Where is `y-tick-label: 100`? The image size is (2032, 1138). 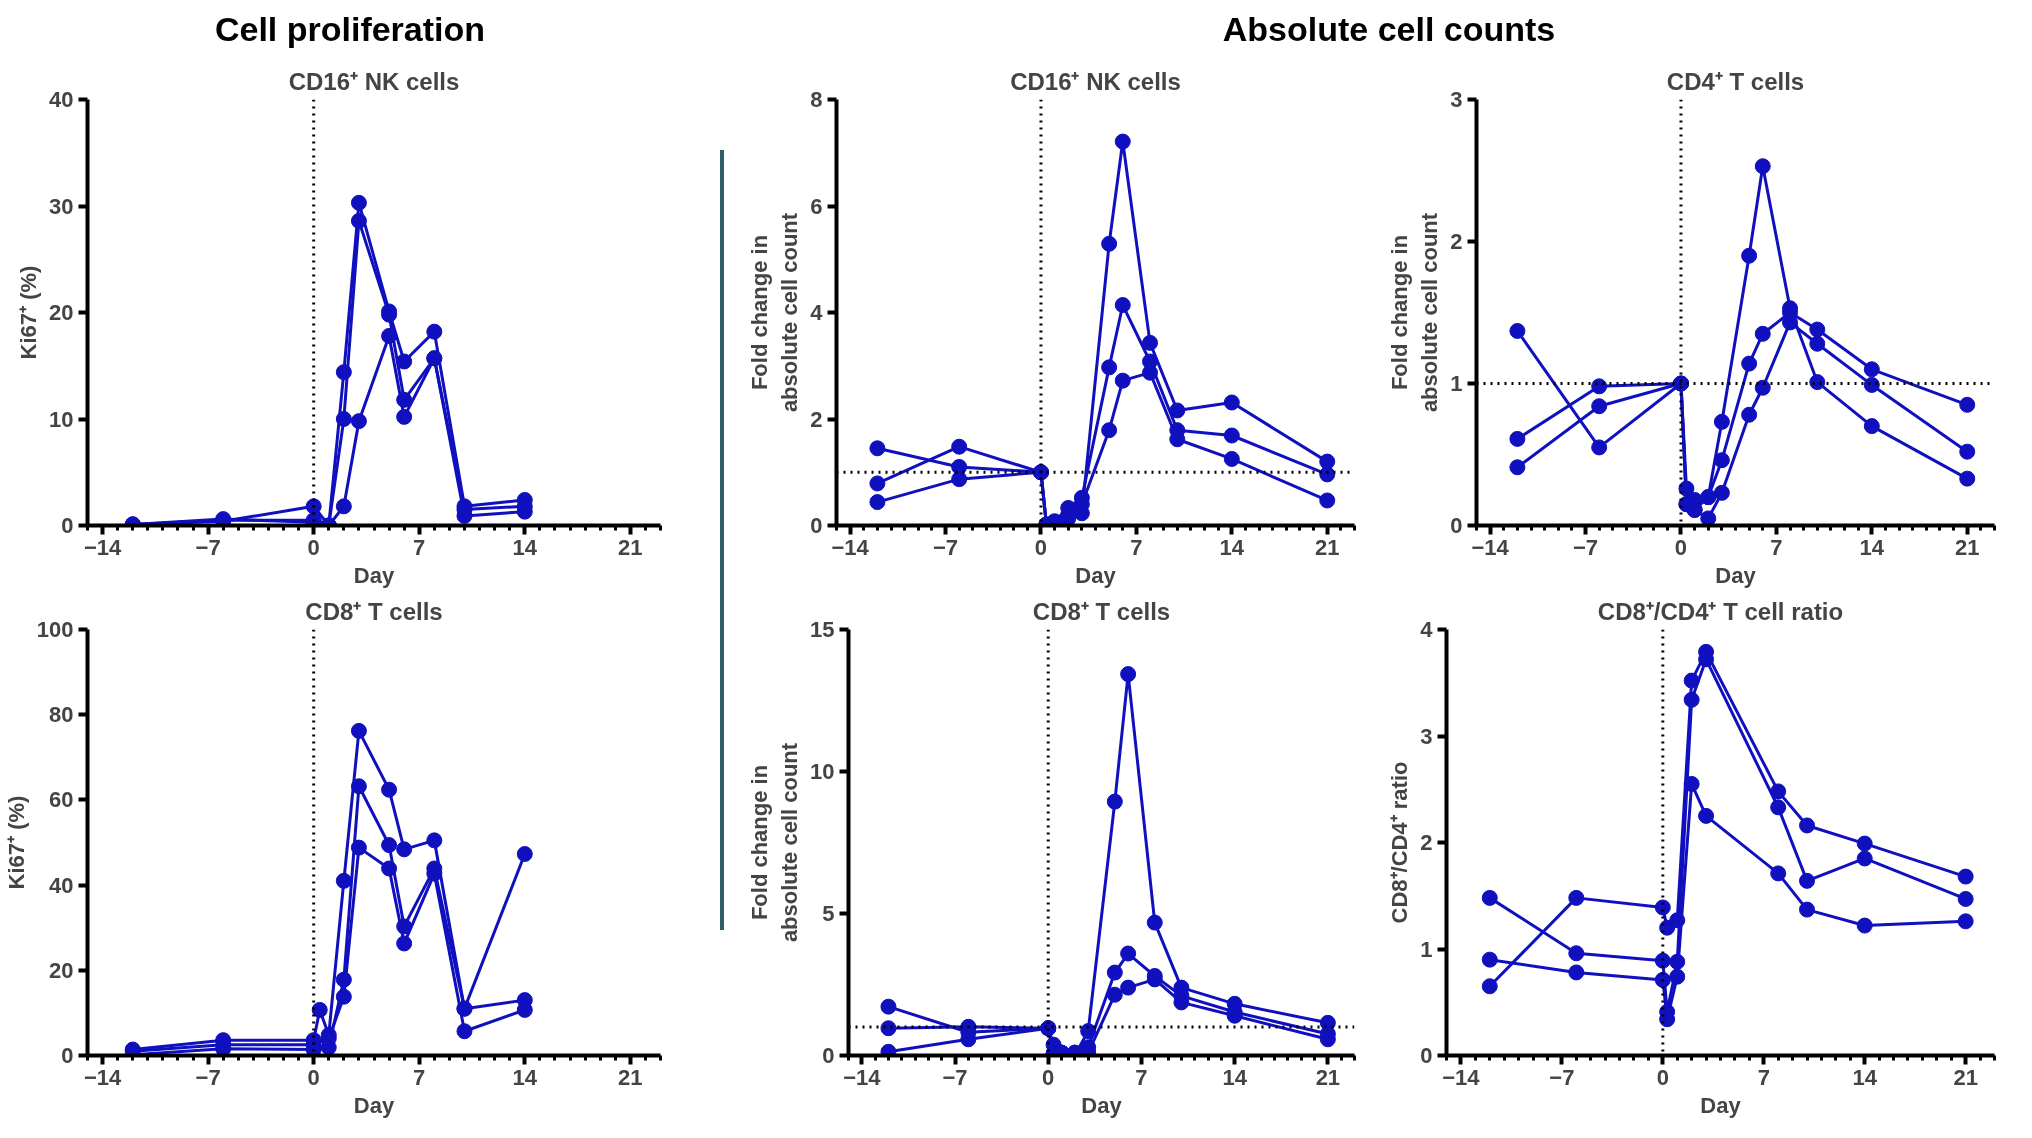
y-tick-label: 100 is located at coordinates (55, 629).